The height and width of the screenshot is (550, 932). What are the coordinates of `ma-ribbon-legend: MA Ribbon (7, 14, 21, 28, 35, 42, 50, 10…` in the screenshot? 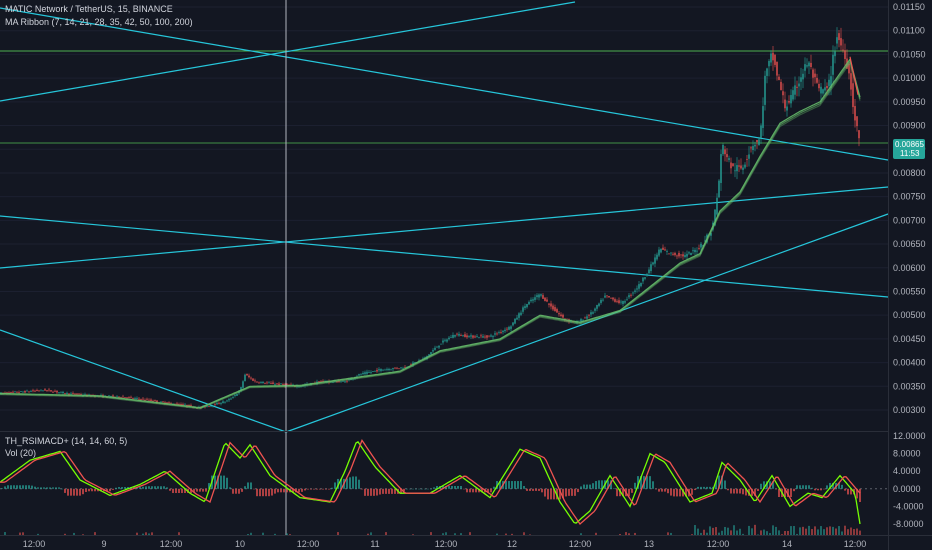 It's located at (99, 22).